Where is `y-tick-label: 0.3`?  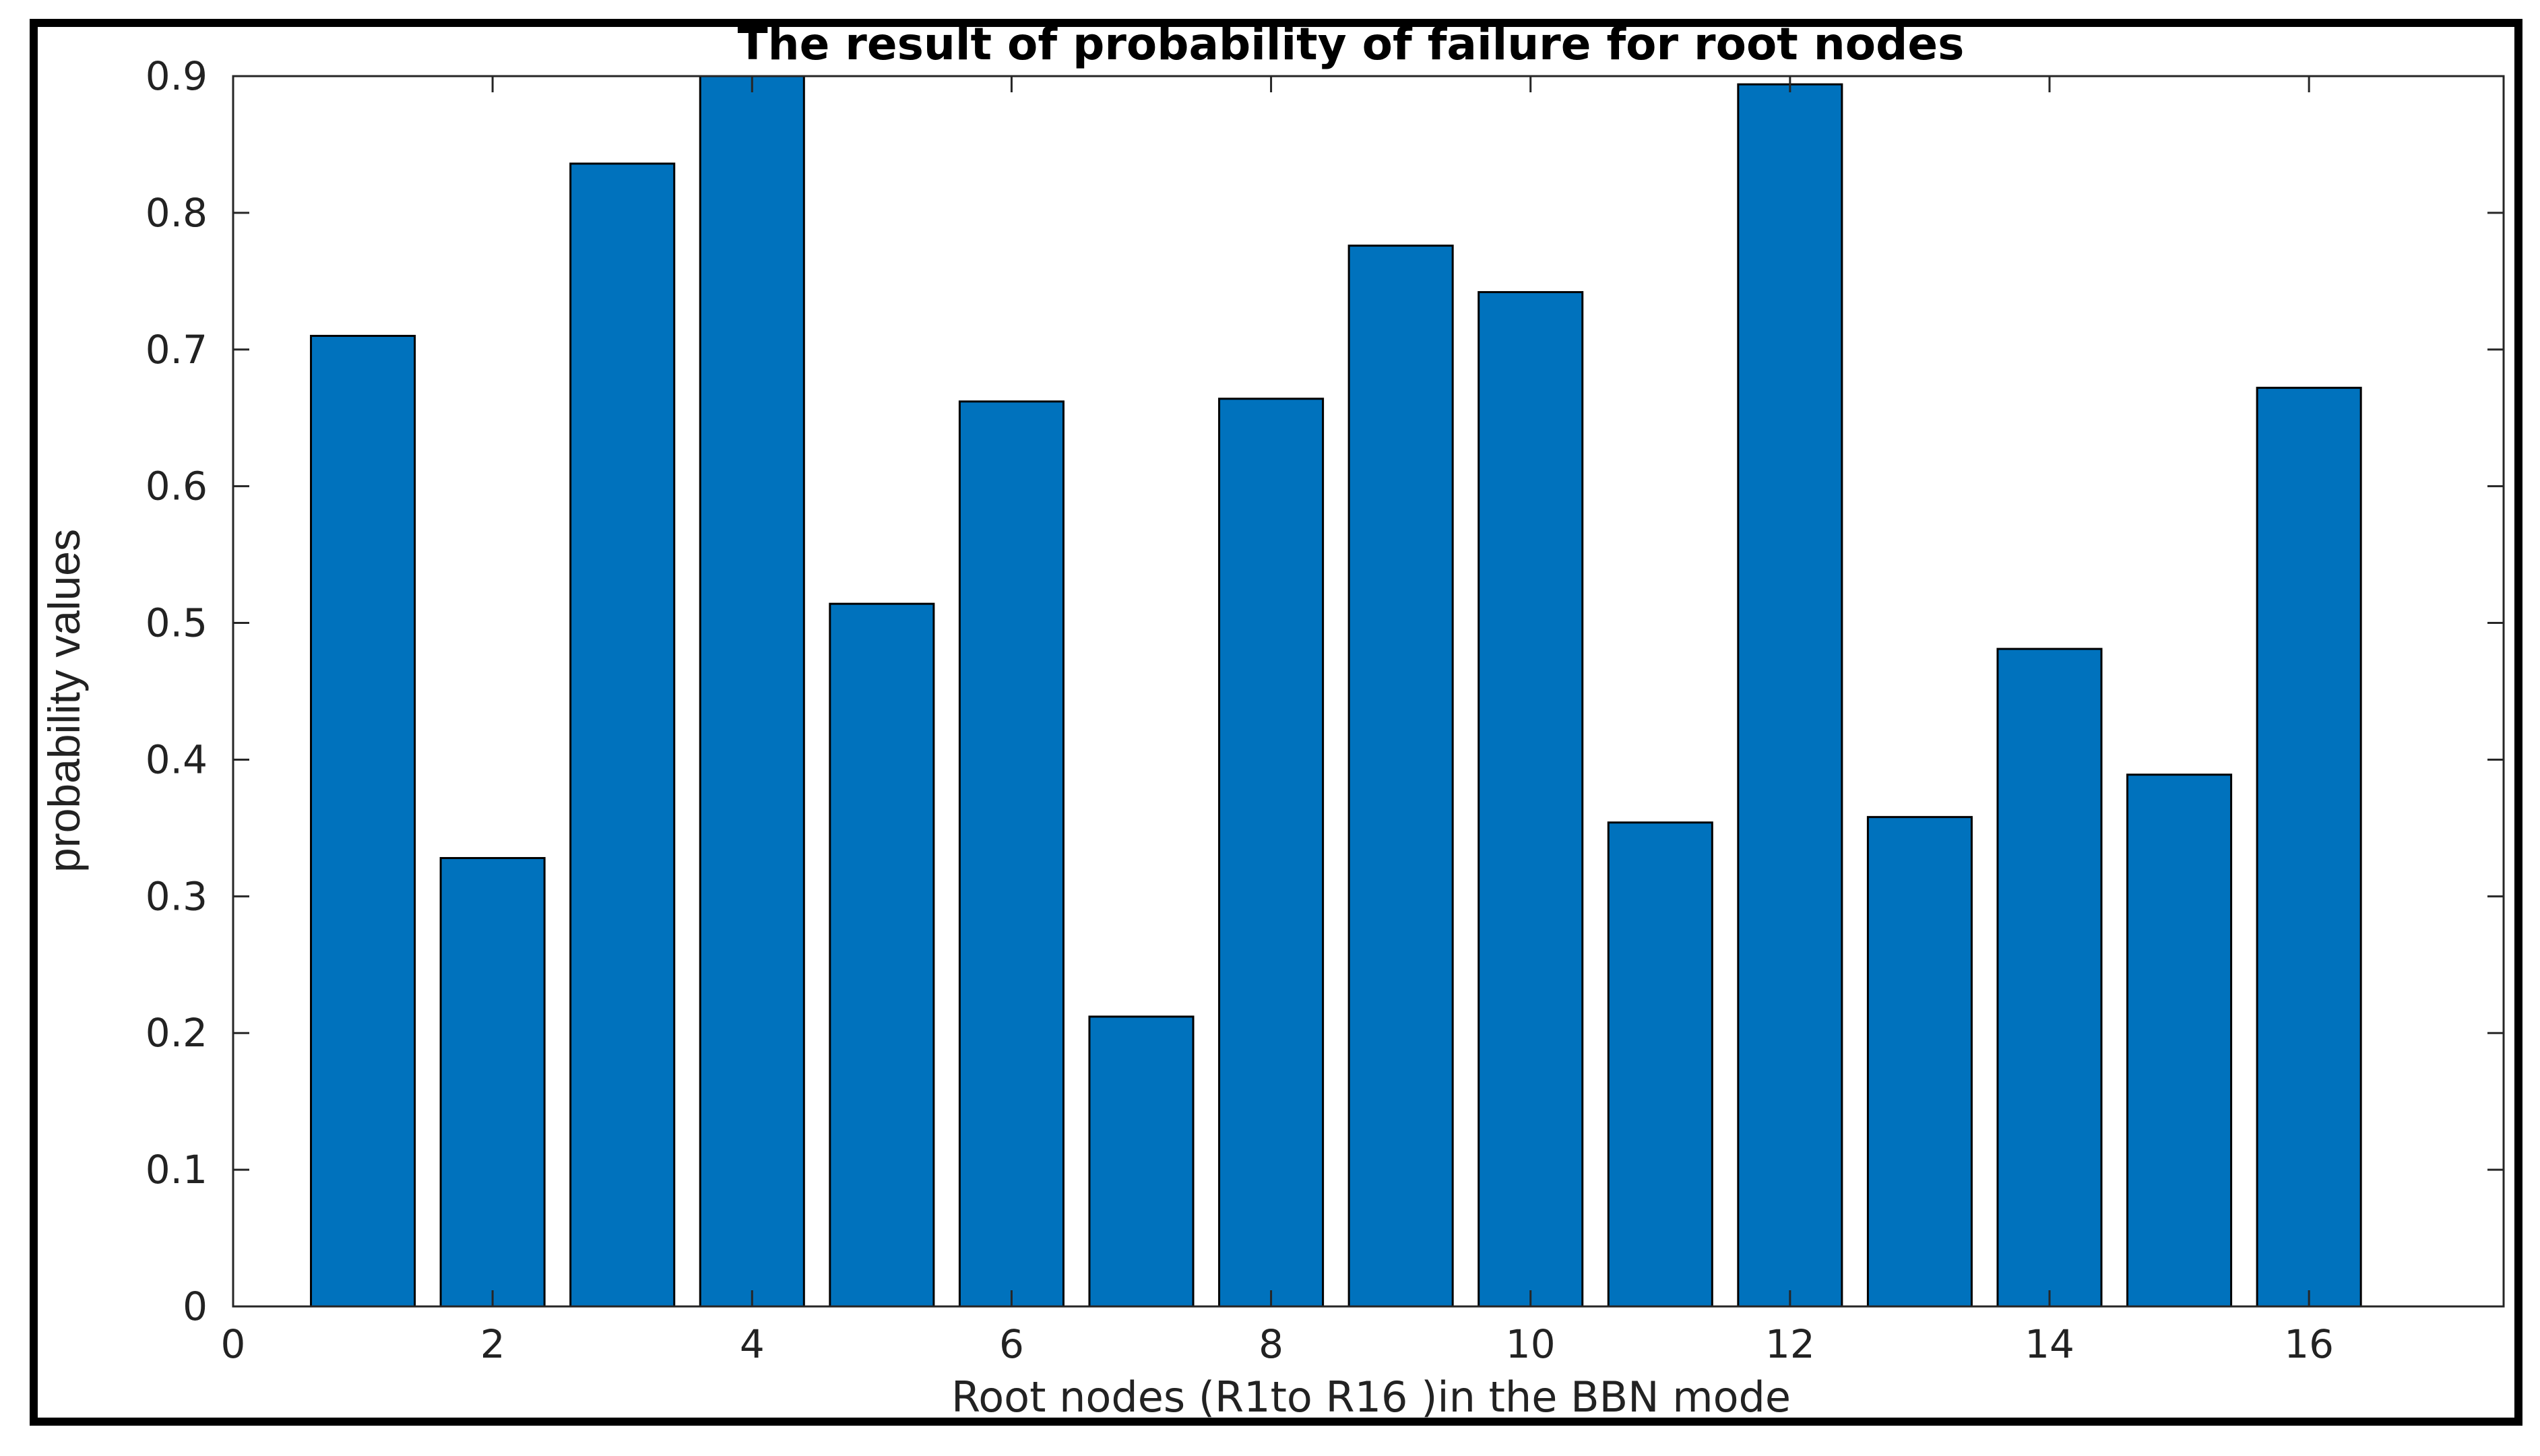
y-tick-label: 0.3 is located at coordinates (177, 896).